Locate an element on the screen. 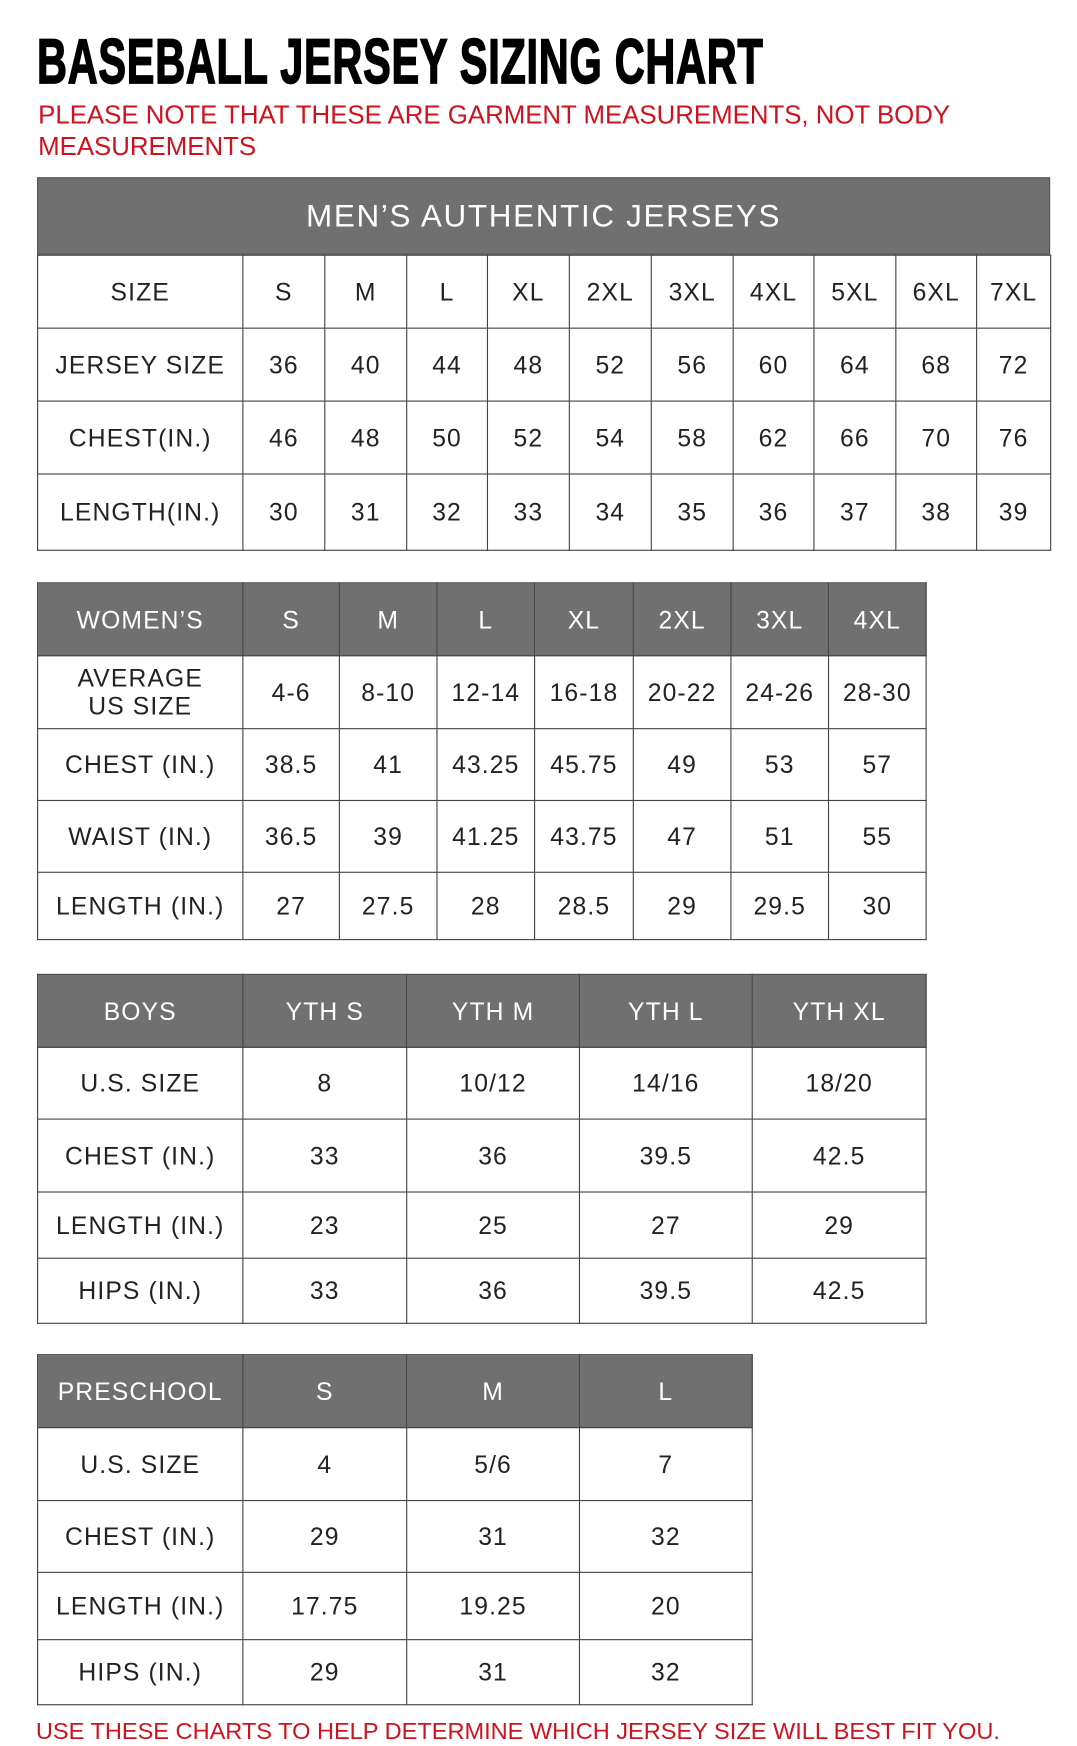 The image size is (1077, 1746). table-row: HIPS (IN.) 33 36 39.5 42.5 is located at coordinates (482, 1290).